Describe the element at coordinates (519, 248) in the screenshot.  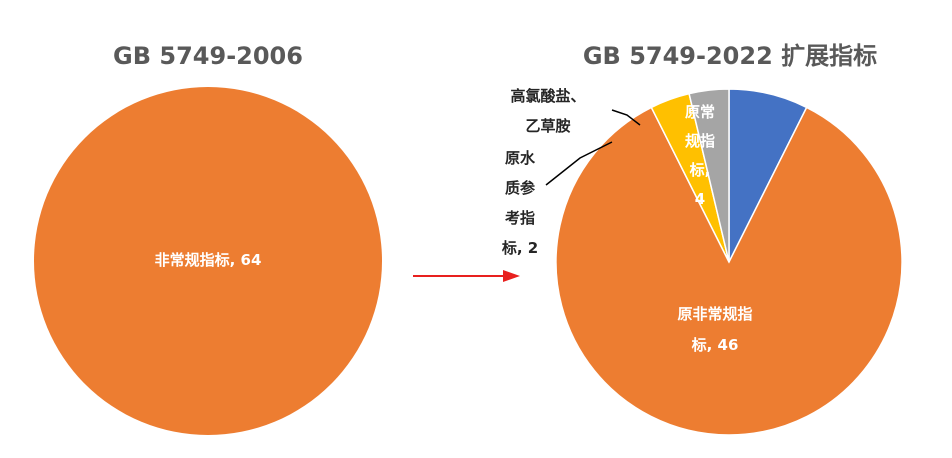
I see `label-right-water-quality-ref-line-3: 标, 2` at that location.